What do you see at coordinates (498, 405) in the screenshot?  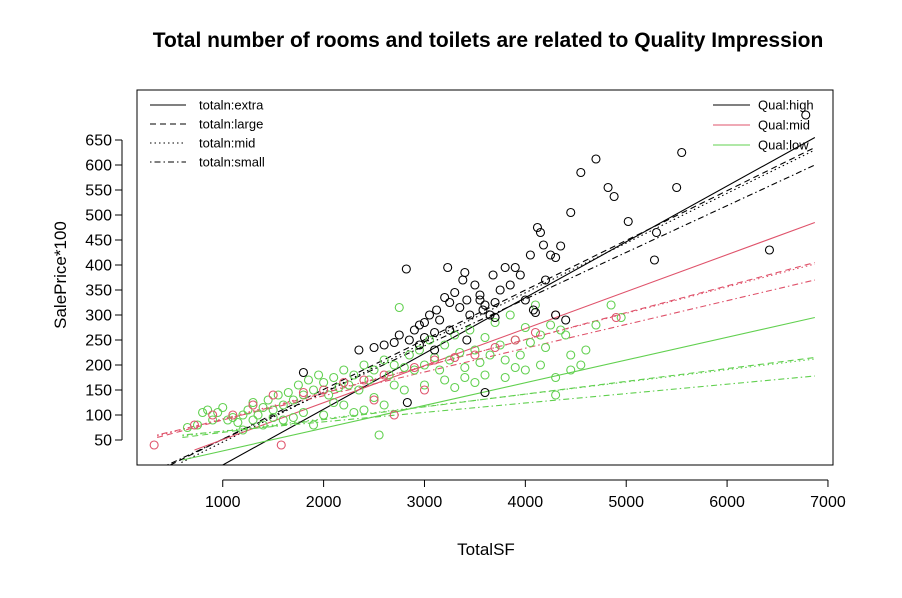 I see `line-low-small` at bounding box center [498, 405].